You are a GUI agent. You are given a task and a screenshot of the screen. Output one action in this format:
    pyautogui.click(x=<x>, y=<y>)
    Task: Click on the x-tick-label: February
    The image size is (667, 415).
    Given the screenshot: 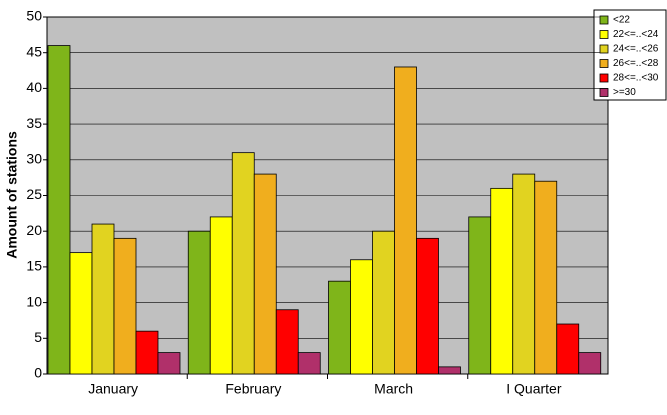 What is the action you would take?
    pyautogui.click(x=253, y=389)
    